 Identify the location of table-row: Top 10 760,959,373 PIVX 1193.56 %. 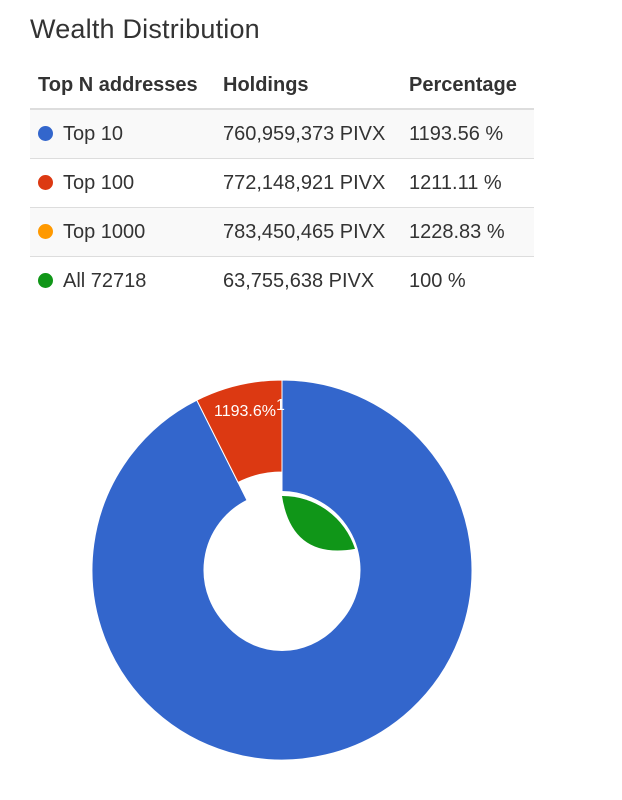
(282, 134).